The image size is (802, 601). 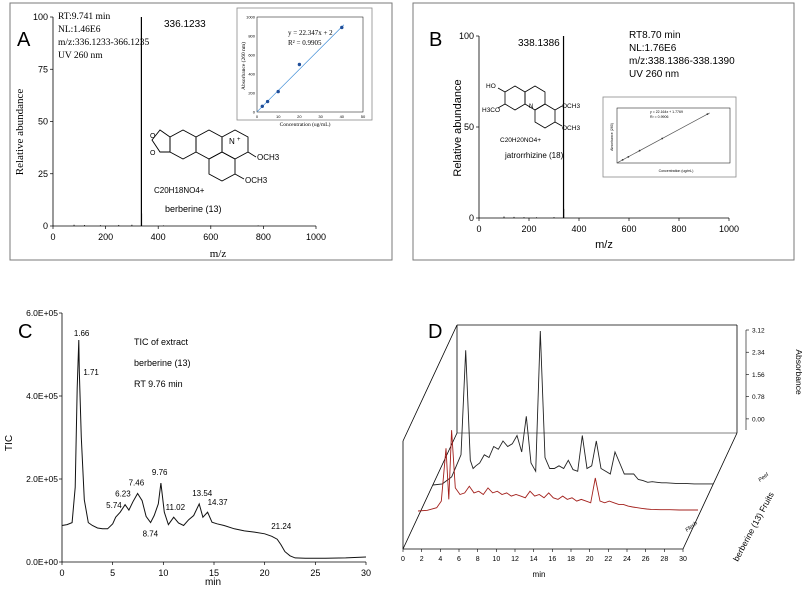 I want to click on inset-x-tick-label: 10, so click(x=278, y=116).